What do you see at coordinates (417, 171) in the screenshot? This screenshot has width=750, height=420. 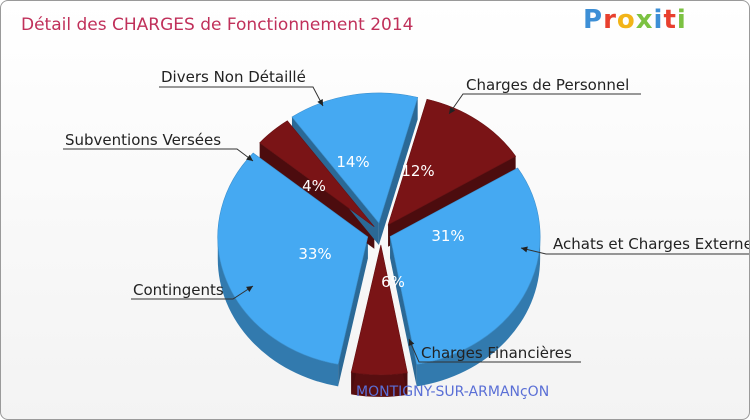 I see `slice-percent-label: 12%` at bounding box center [417, 171].